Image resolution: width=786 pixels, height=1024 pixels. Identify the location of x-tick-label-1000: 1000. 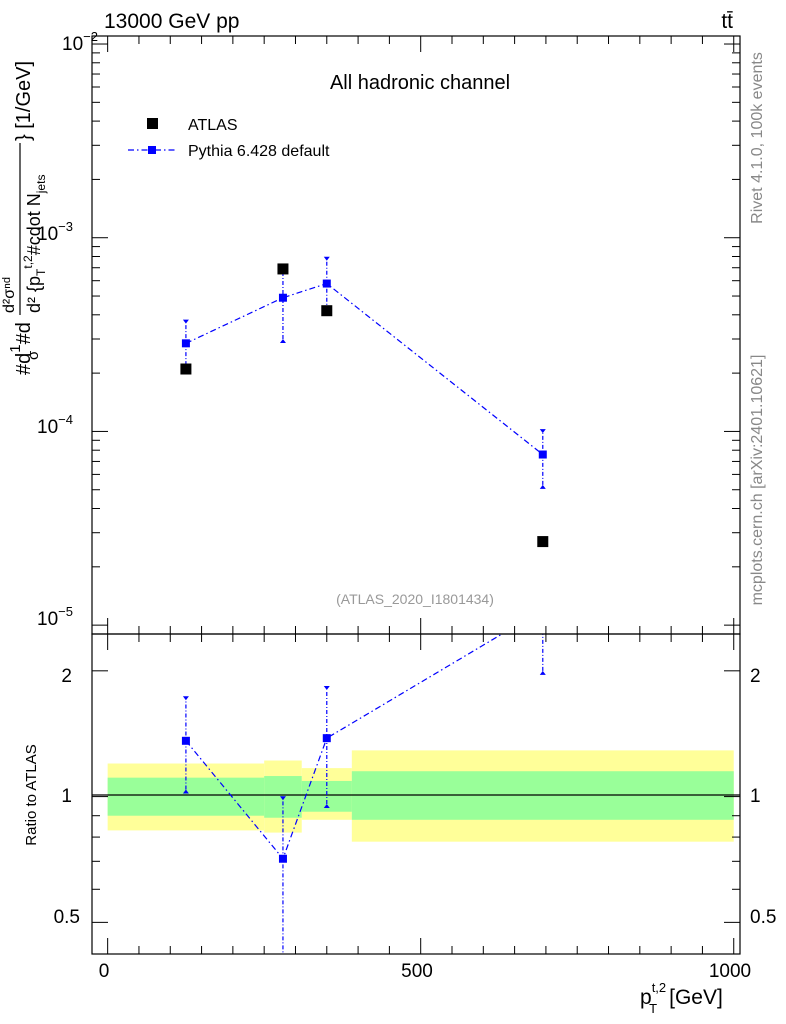
(730, 971).